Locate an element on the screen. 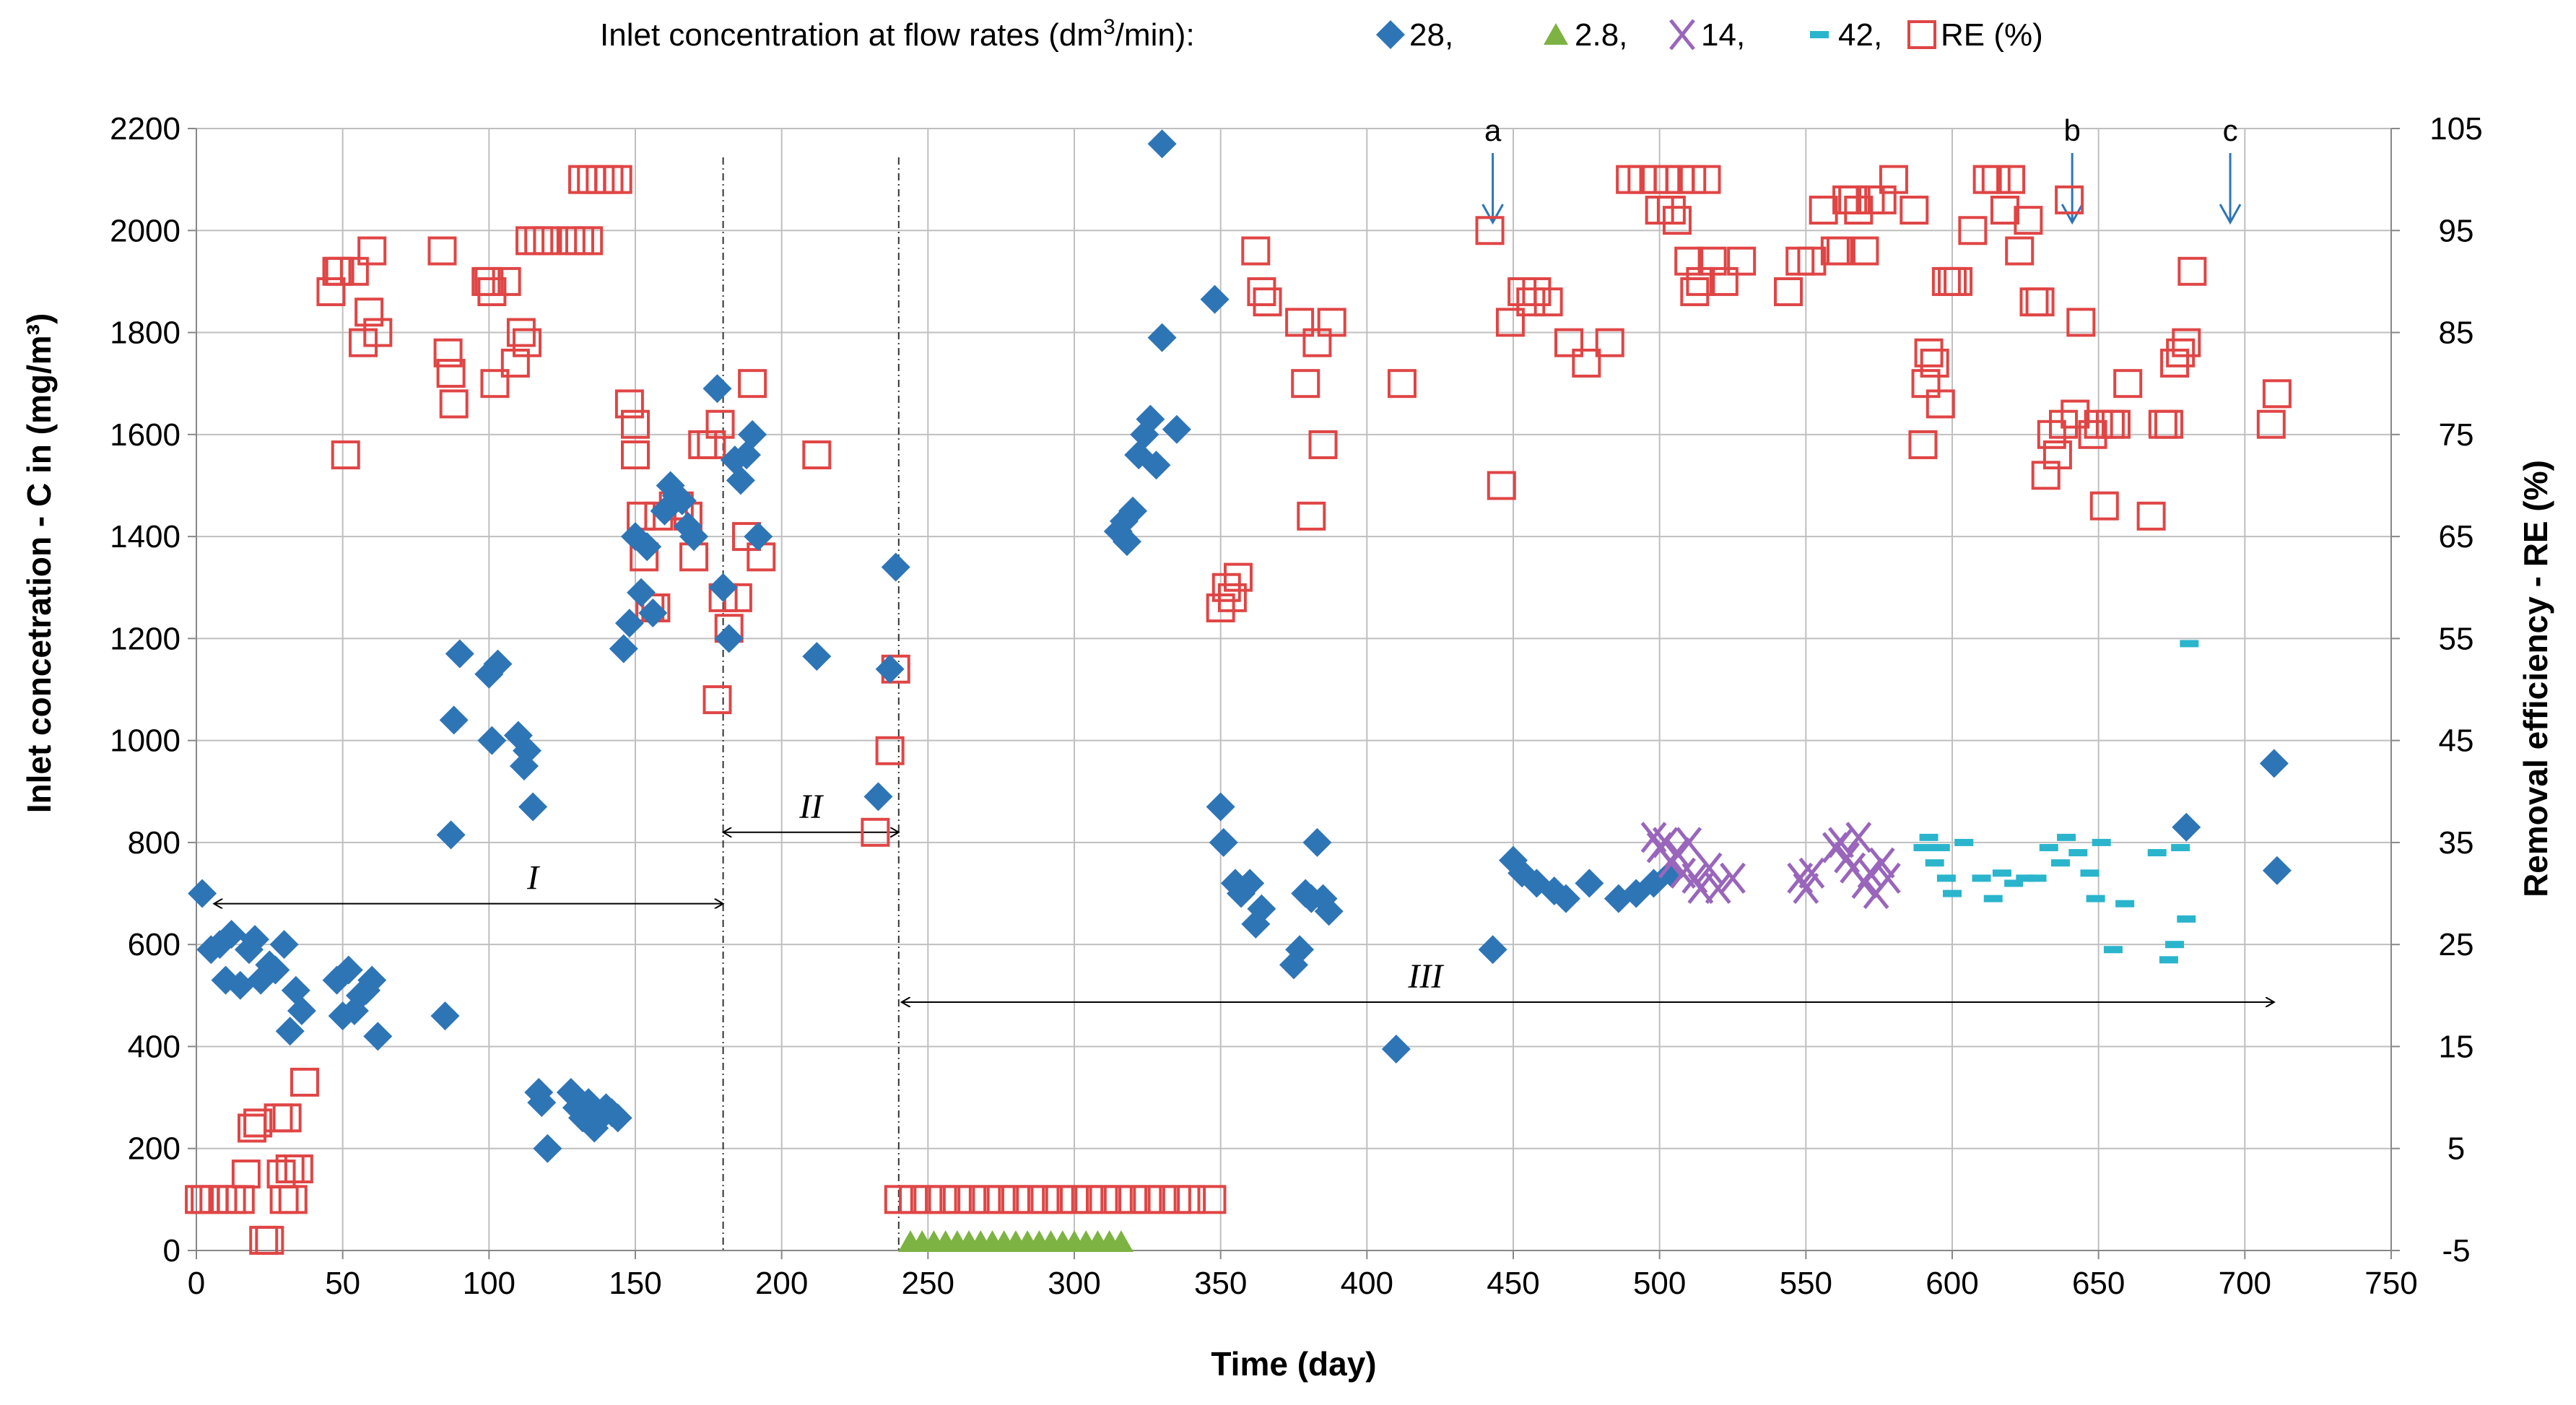 The height and width of the screenshot is (1405, 2576). x-tick-label: 450 is located at coordinates (1513, 1283).